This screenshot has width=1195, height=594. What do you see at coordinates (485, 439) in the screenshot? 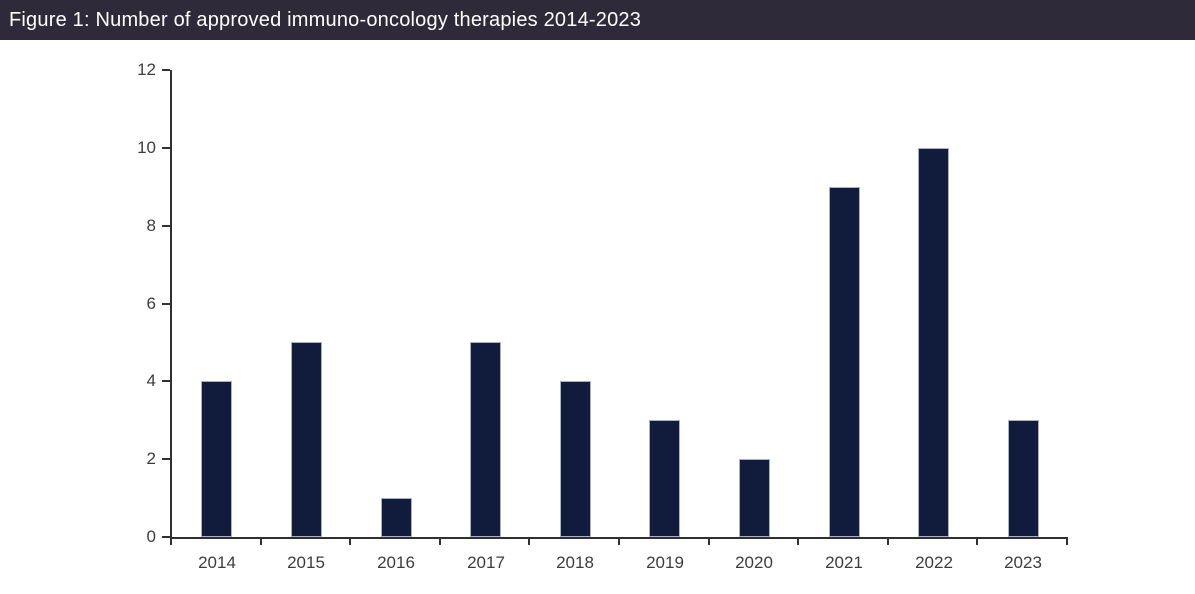
I see `bar-2017` at bounding box center [485, 439].